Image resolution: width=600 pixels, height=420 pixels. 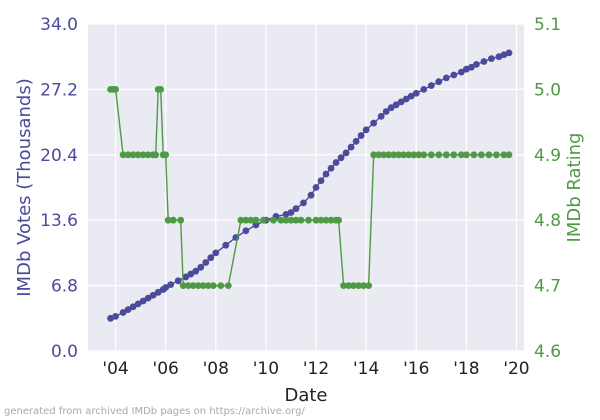 What do you see at coordinates (64, 287) in the screenshot?
I see `left-tick-label: 6.8` at bounding box center [64, 287].